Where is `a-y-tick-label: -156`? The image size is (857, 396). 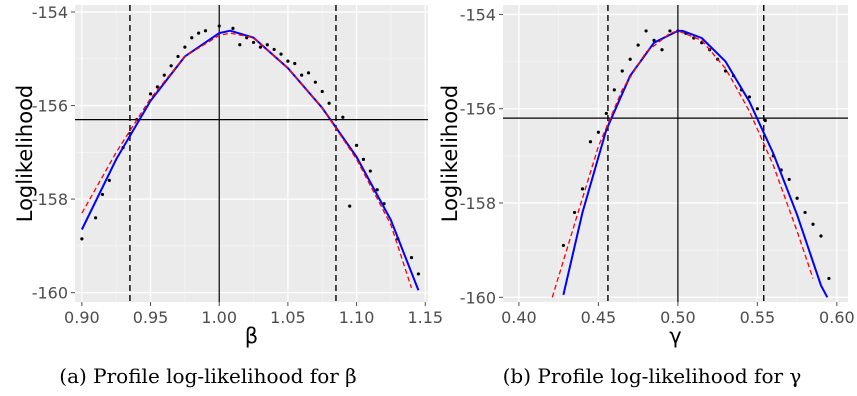 a-y-tick-label: -156 is located at coordinates (50, 106).